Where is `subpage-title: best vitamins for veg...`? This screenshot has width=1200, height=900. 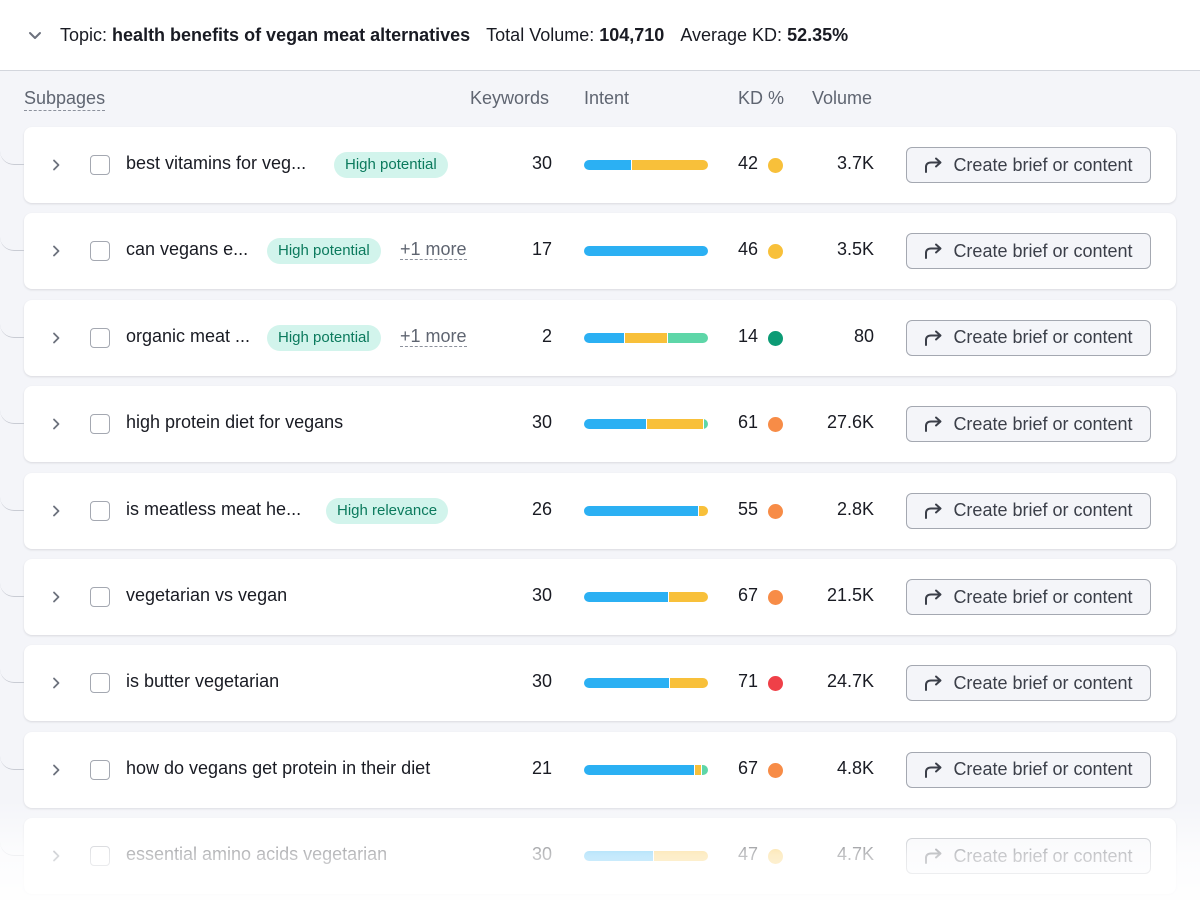
subpage-title: best vitamins for veg... is located at coordinates (216, 163).